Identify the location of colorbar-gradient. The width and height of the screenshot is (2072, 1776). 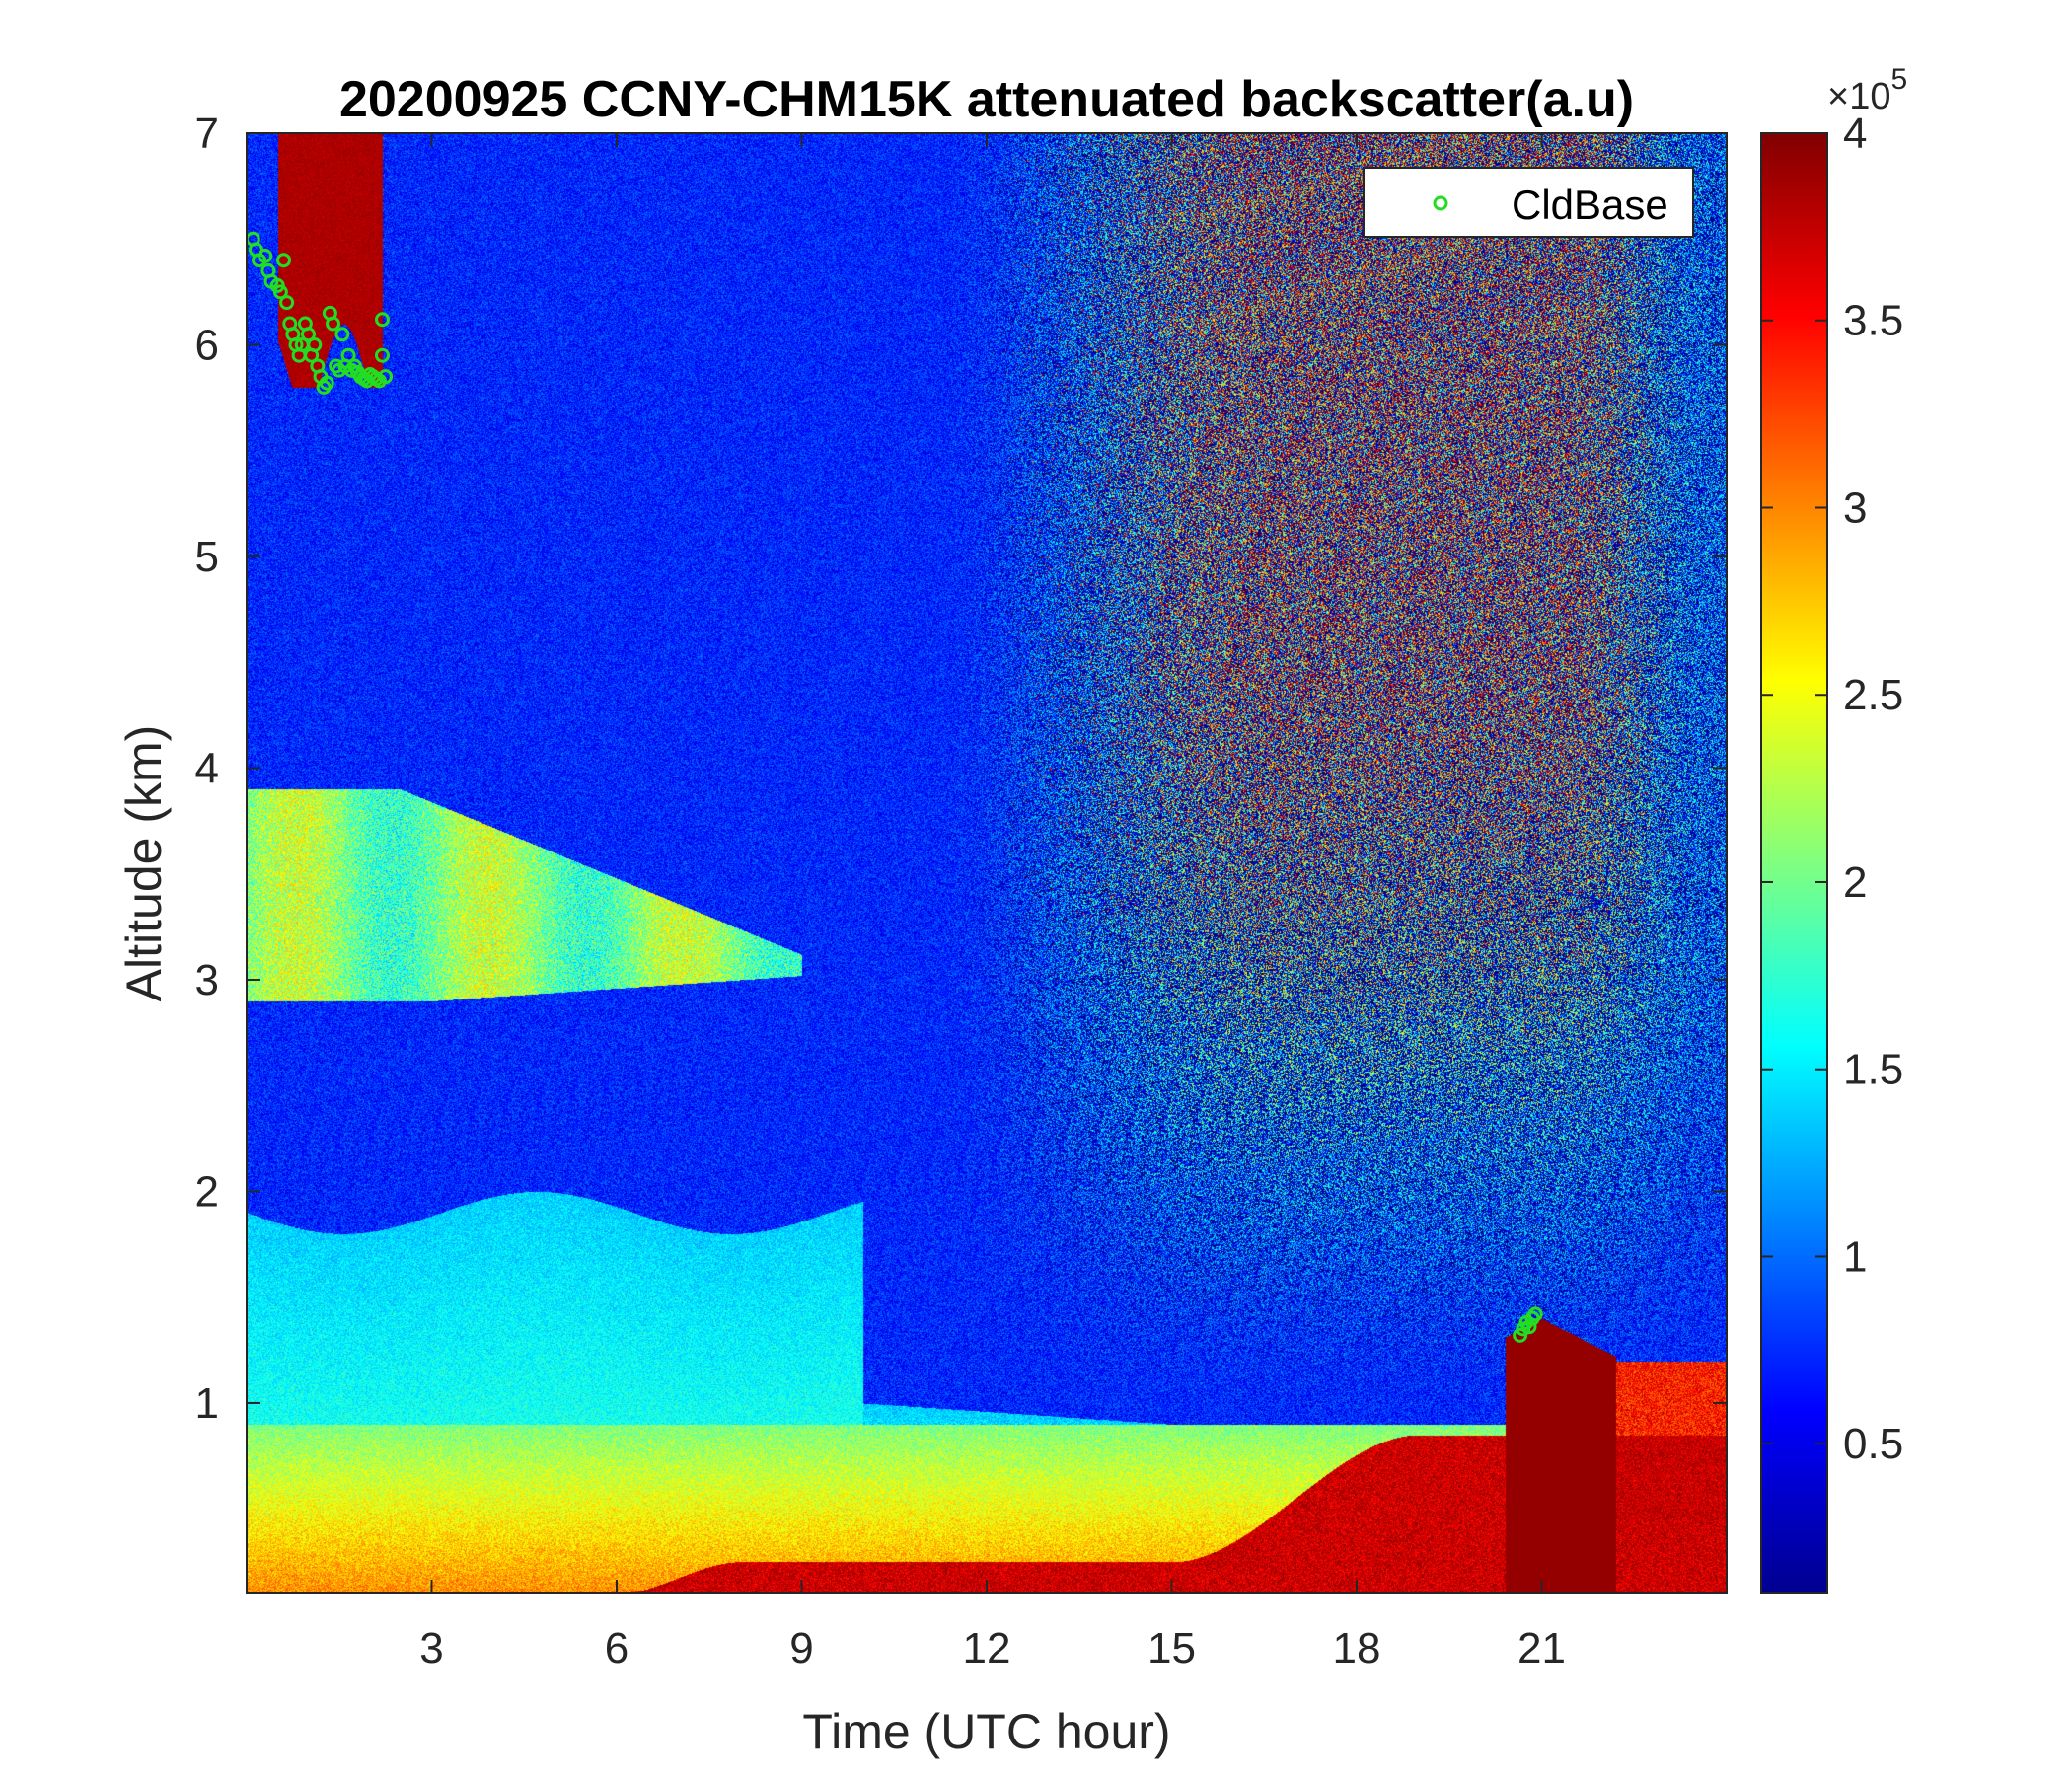
(1794, 863).